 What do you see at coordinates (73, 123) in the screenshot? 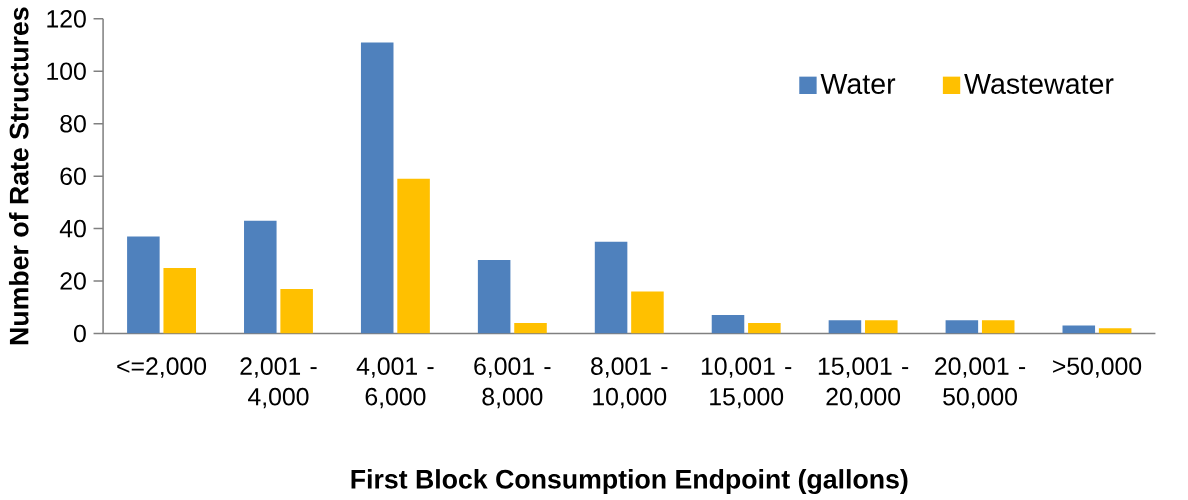
I see `y-tick-label: 80` at bounding box center [73, 123].